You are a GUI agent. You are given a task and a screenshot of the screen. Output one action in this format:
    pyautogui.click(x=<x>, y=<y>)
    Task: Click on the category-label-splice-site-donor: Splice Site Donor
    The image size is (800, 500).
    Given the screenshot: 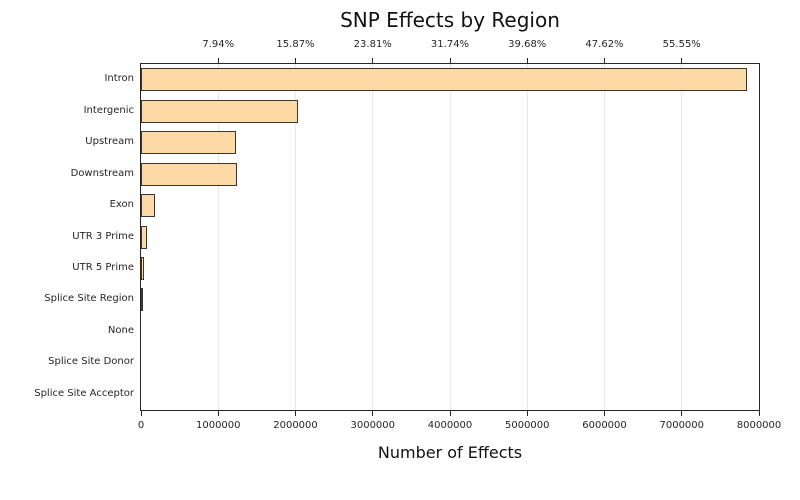 What is the action you would take?
    pyautogui.click(x=91, y=362)
    